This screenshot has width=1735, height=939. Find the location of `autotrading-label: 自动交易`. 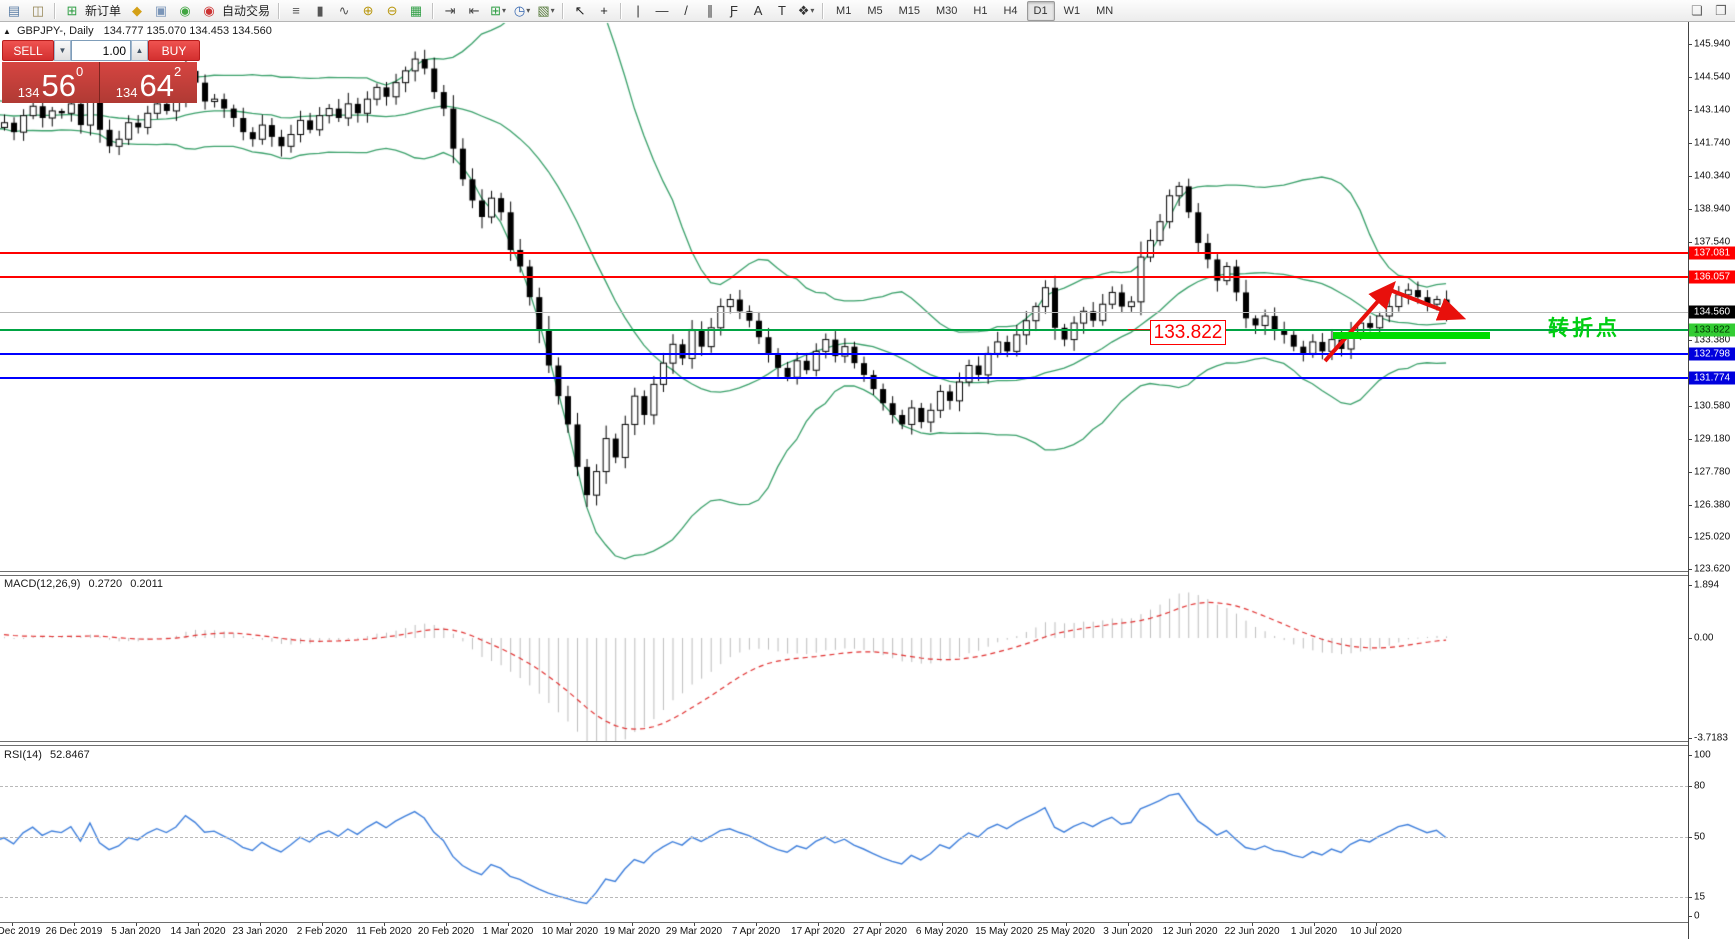

autotrading-label: 自动交易 is located at coordinates (246, 11).